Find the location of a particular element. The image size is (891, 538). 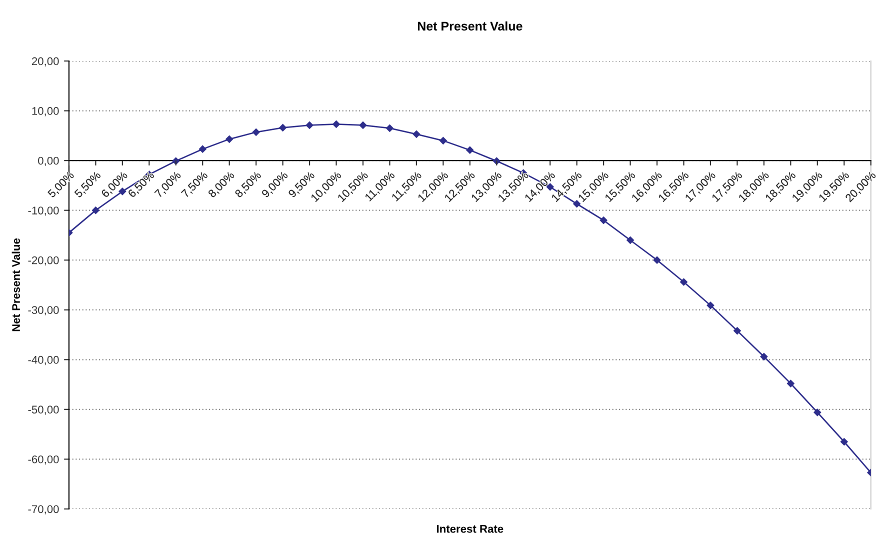

y-axis-title: Net Present Value is located at coordinates (16, 285).